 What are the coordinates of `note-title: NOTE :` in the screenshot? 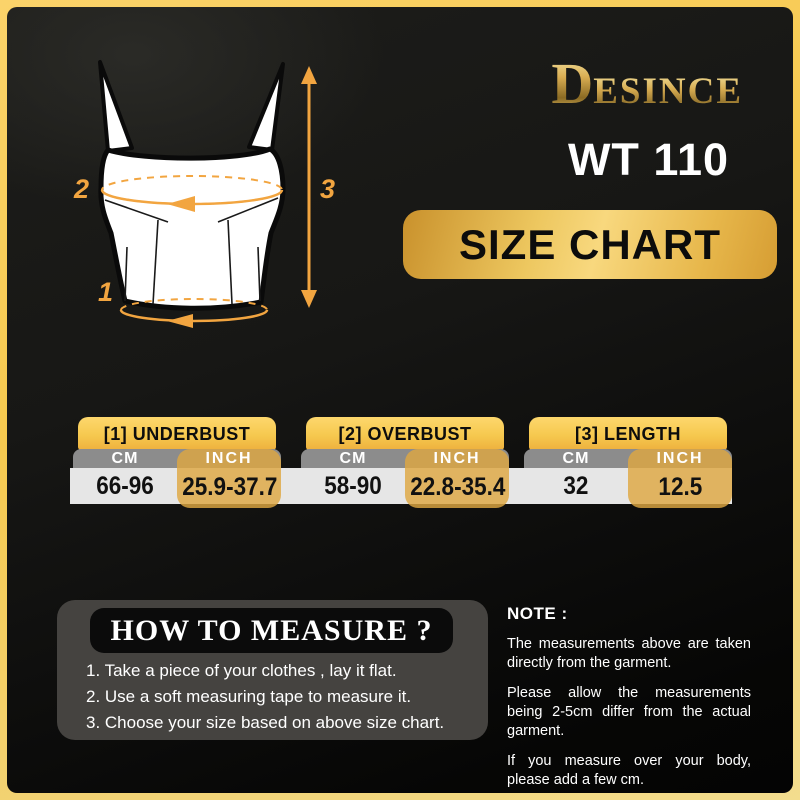 It's located at (537, 613).